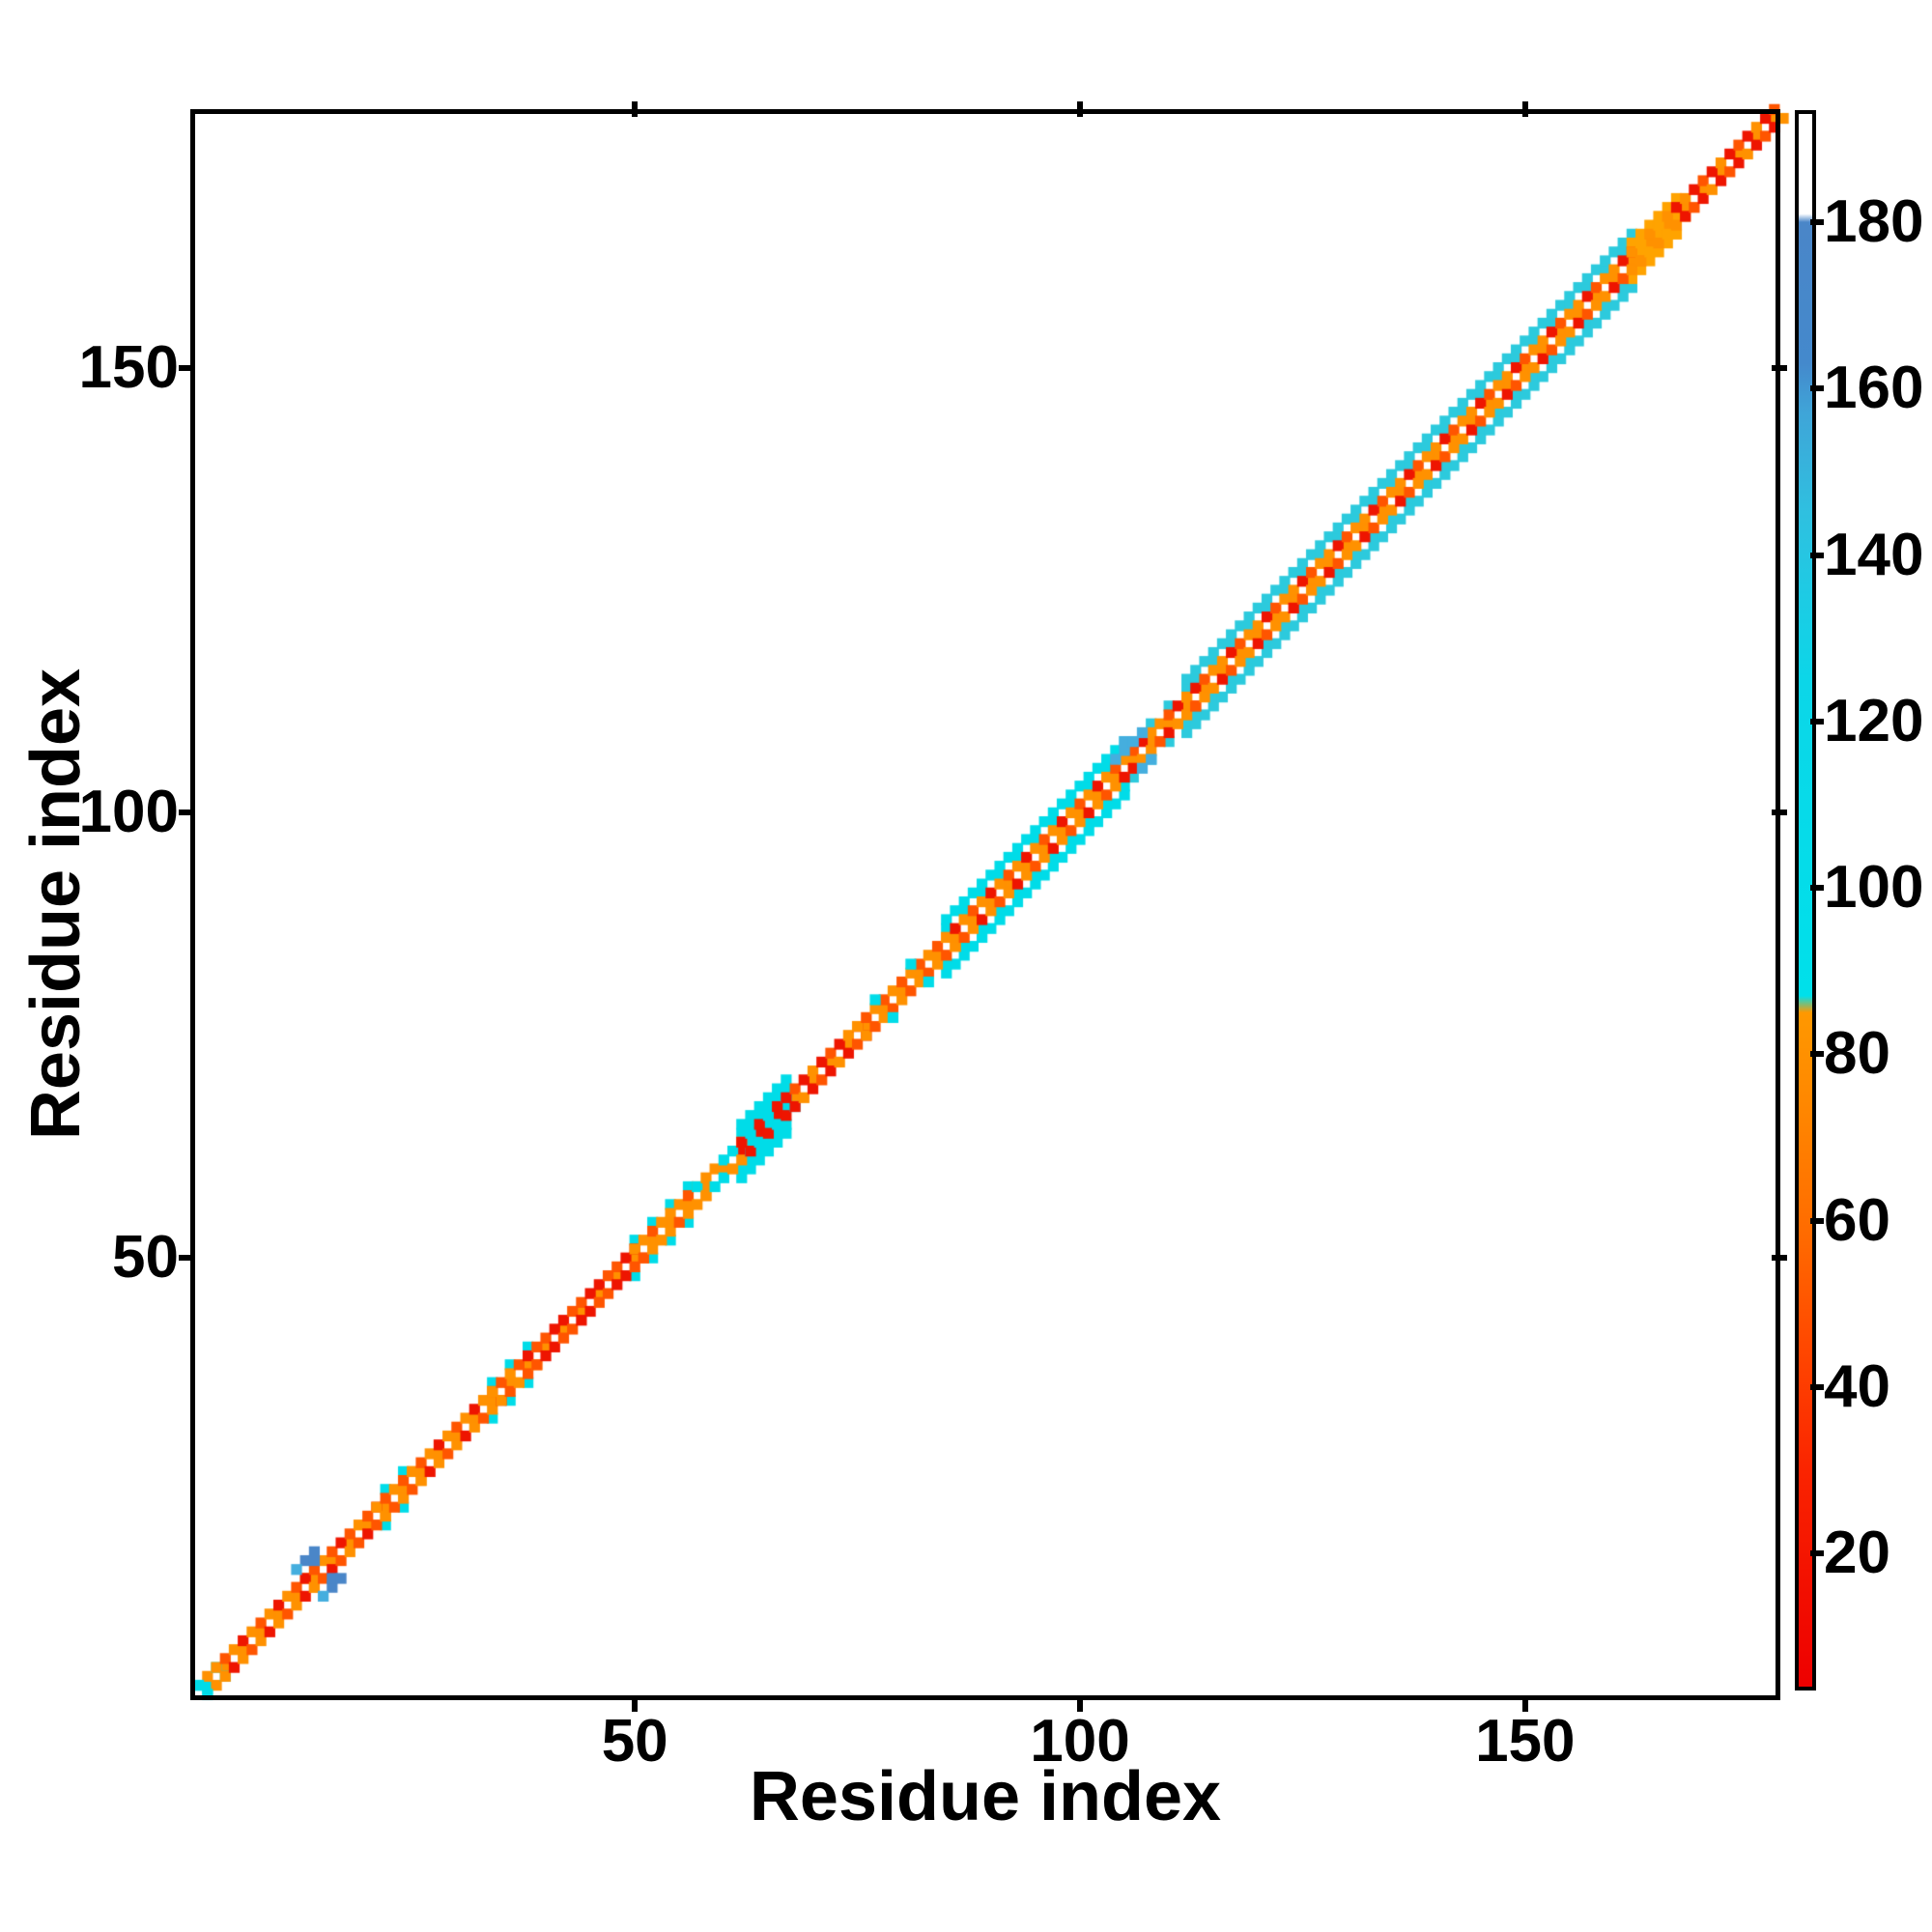  Describe the element at coordinates (1874, 720) in the screenshot. I see `colorbar-tick-label: 120` at that location.